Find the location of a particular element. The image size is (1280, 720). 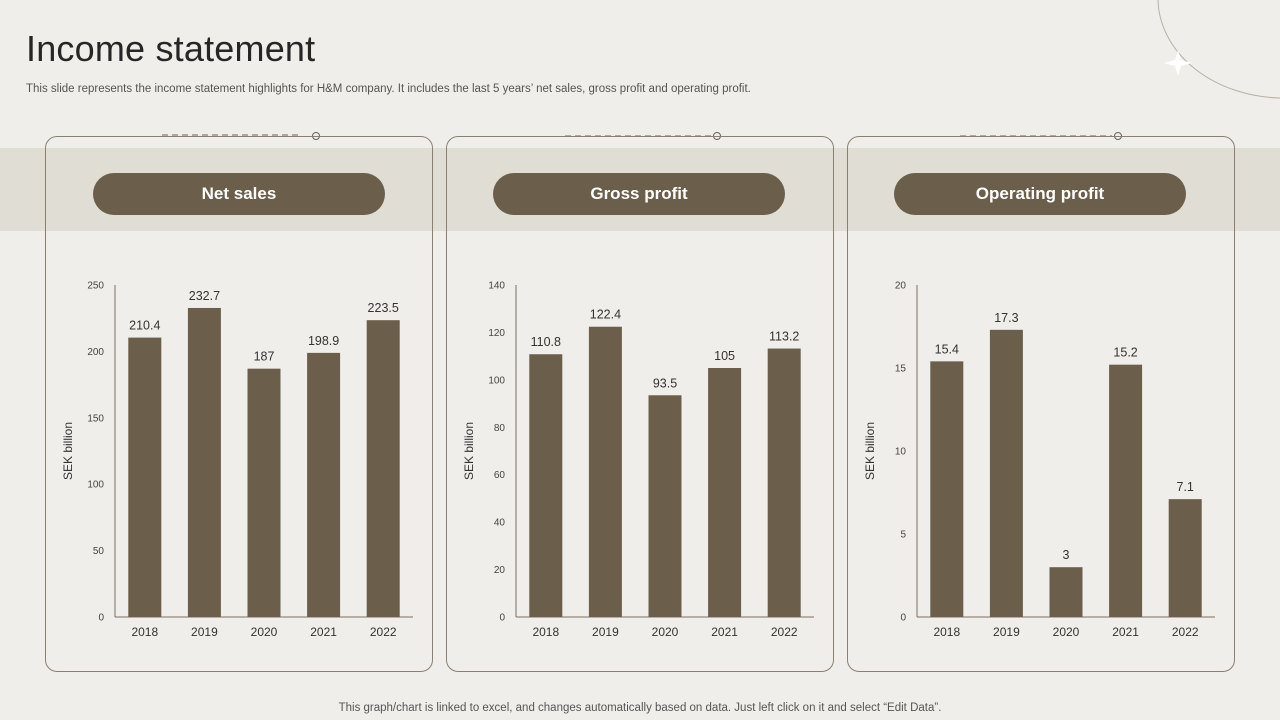

data-label: 15.2 is located at coordinates (1125, 353).